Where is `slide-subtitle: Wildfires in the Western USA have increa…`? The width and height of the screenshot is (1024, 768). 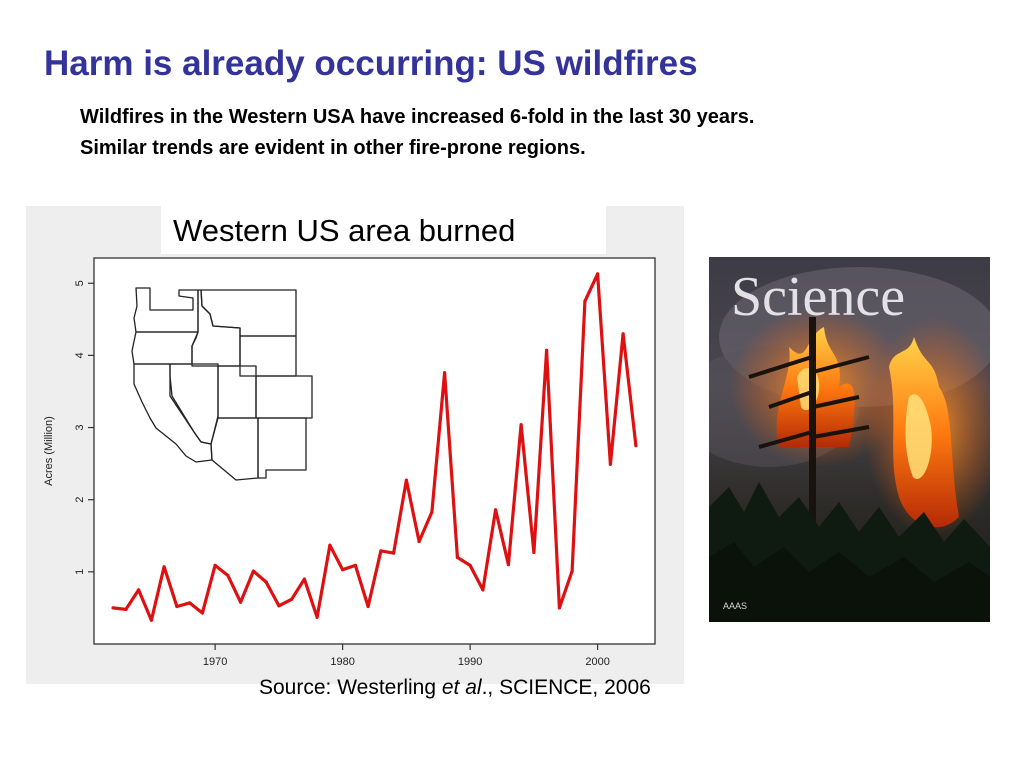 slide-subtitle: Wildfires in the Western USA have increa… is located at coordinates (417, 133).